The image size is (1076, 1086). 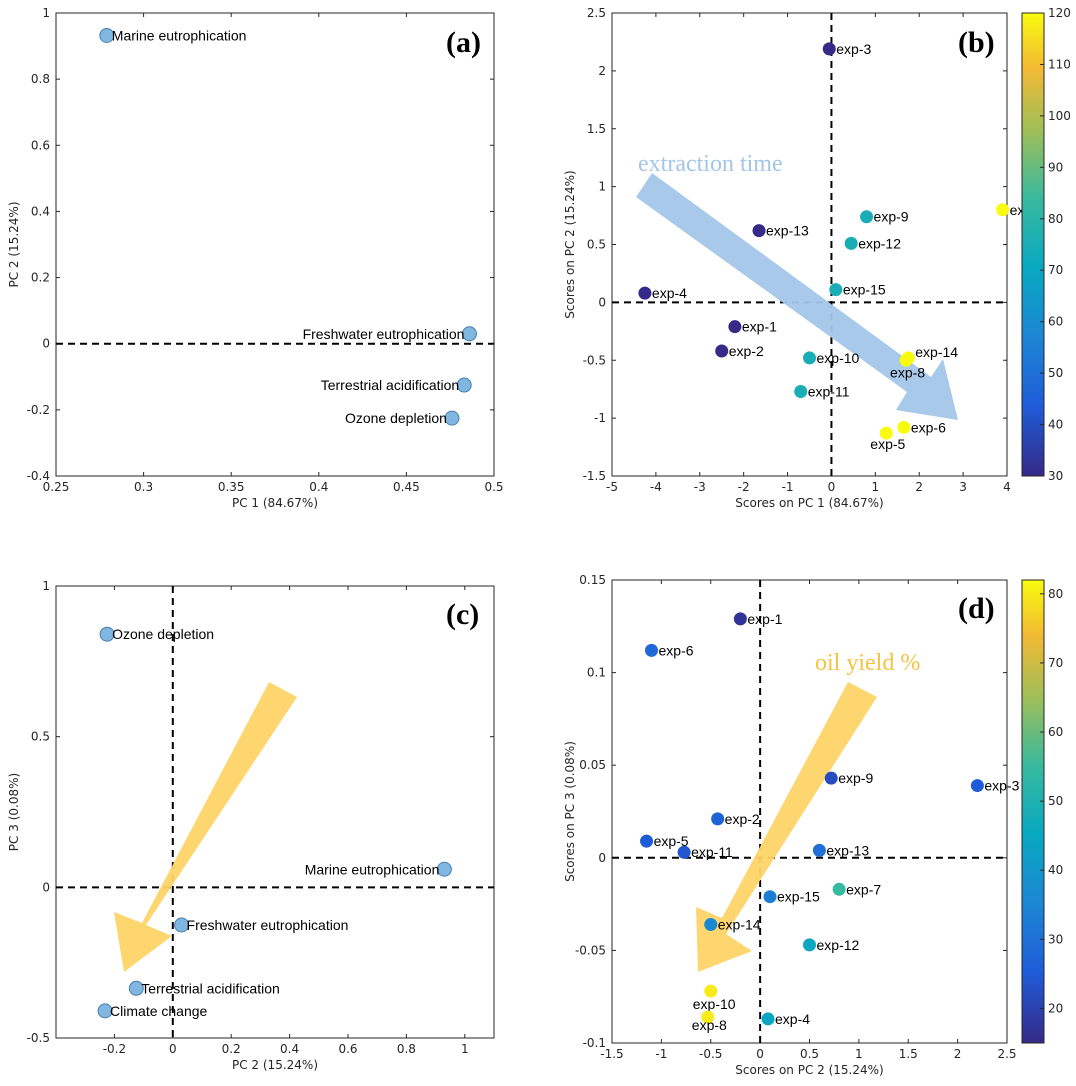 I want to click on panel-letter: (b), so click(x=976, y=42).